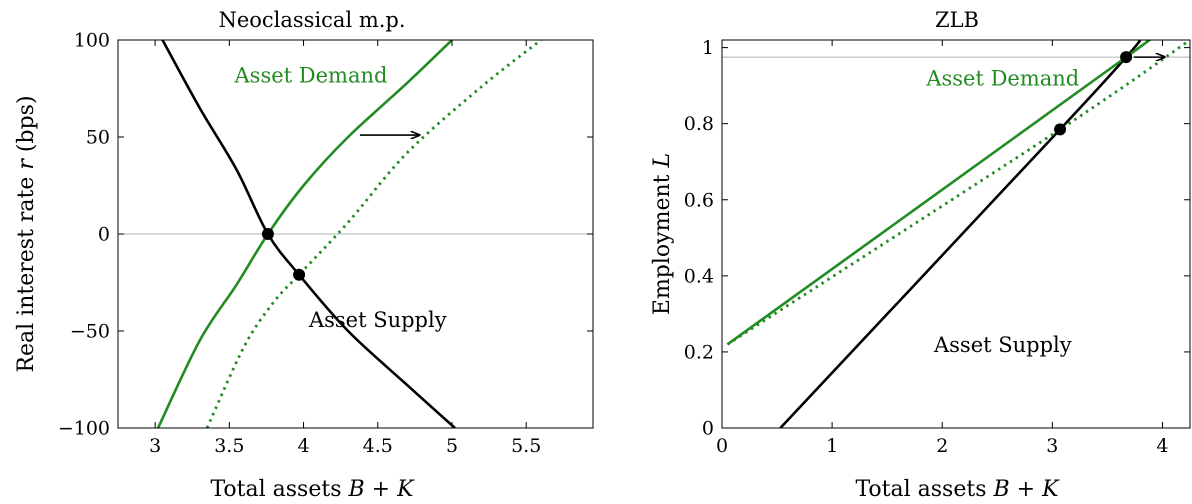 The image size is (1192, 504). Describe the element at coordinates (84, 429) in the screenshot. I see `y-tick-label: −100` at that location.